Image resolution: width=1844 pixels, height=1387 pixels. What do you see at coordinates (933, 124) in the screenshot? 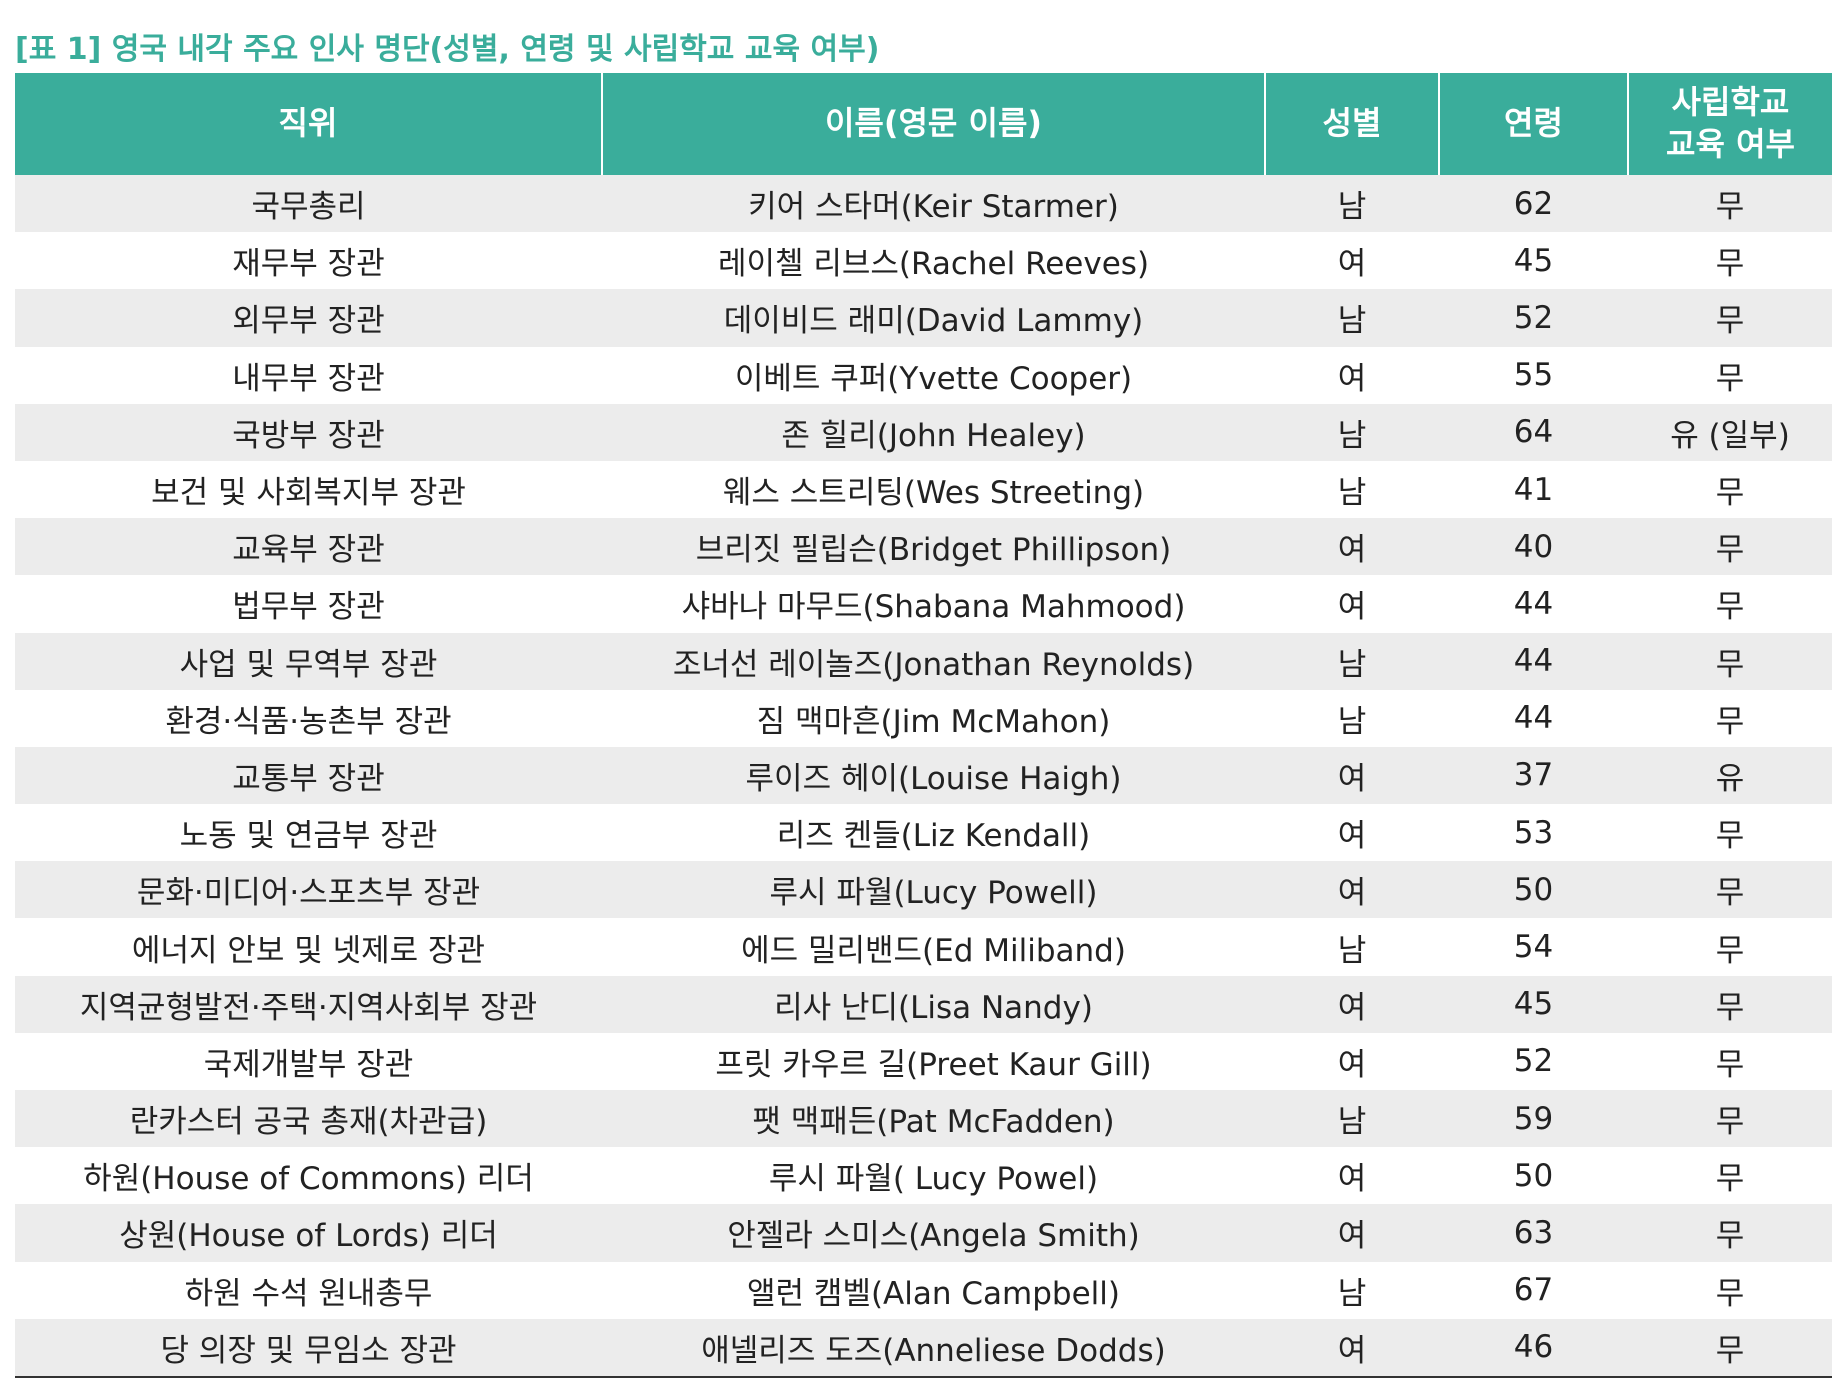
I see `header-cell: 이름(영문 이름)` at bounding box center [933, 124].